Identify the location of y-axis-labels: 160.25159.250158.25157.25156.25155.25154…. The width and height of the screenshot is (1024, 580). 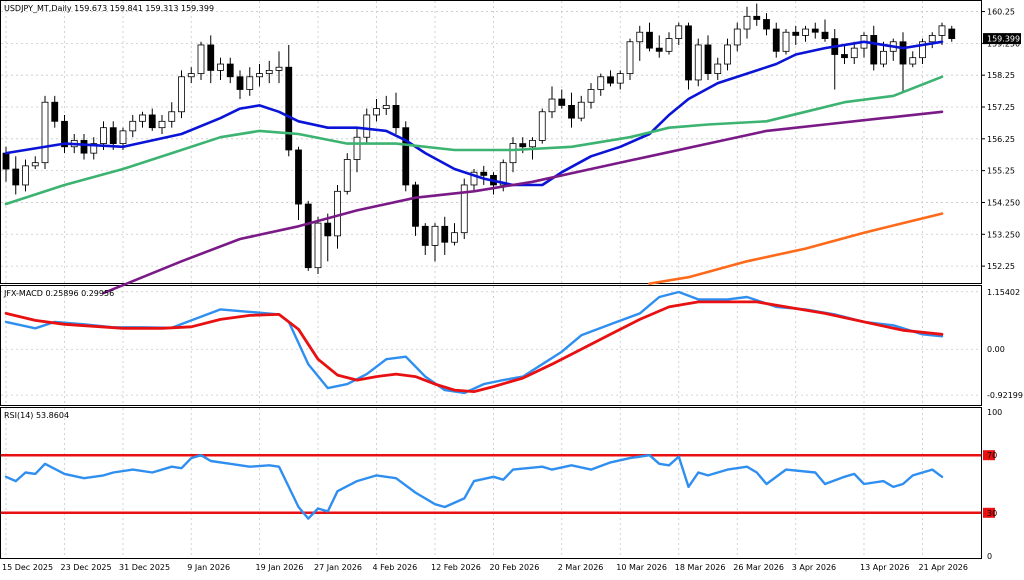
(1002, 284).